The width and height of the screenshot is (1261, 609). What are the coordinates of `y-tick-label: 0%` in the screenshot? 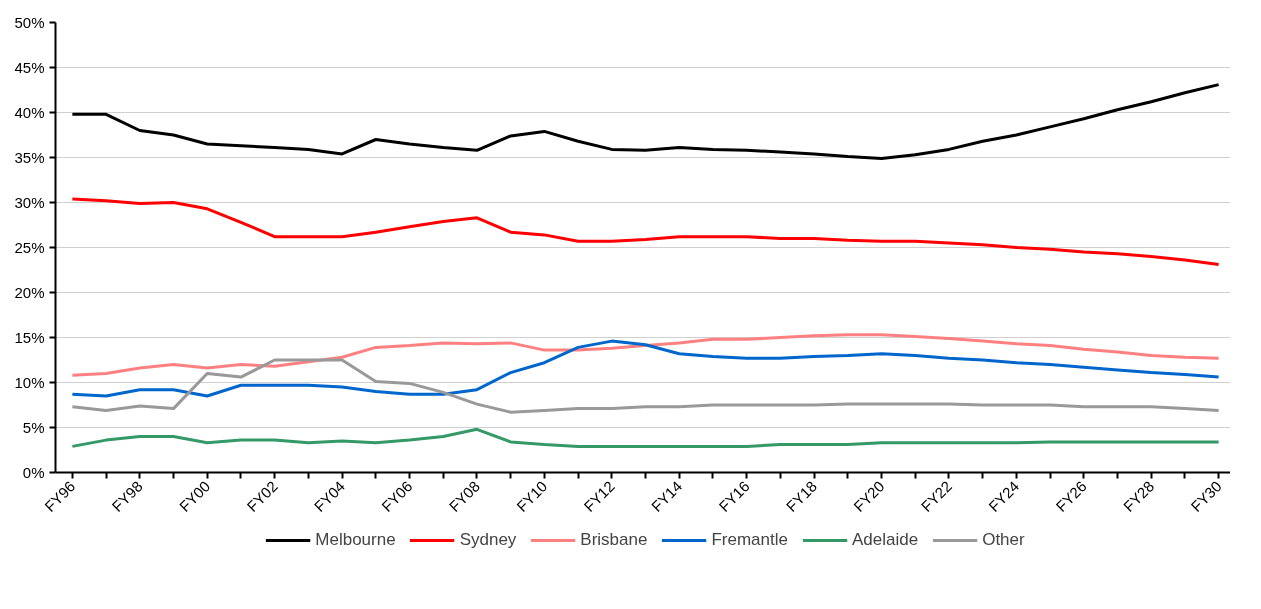 It's located at (33, 472).